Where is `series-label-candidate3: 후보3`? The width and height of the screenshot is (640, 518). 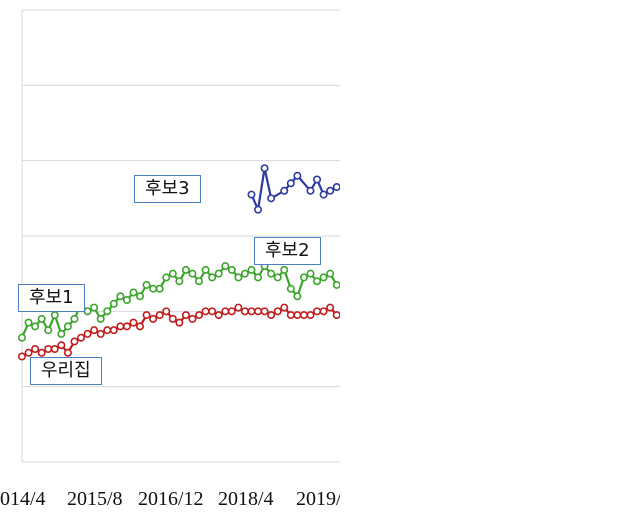 series-label-candidate3: 후보3 is located at coordinates (167, 189).